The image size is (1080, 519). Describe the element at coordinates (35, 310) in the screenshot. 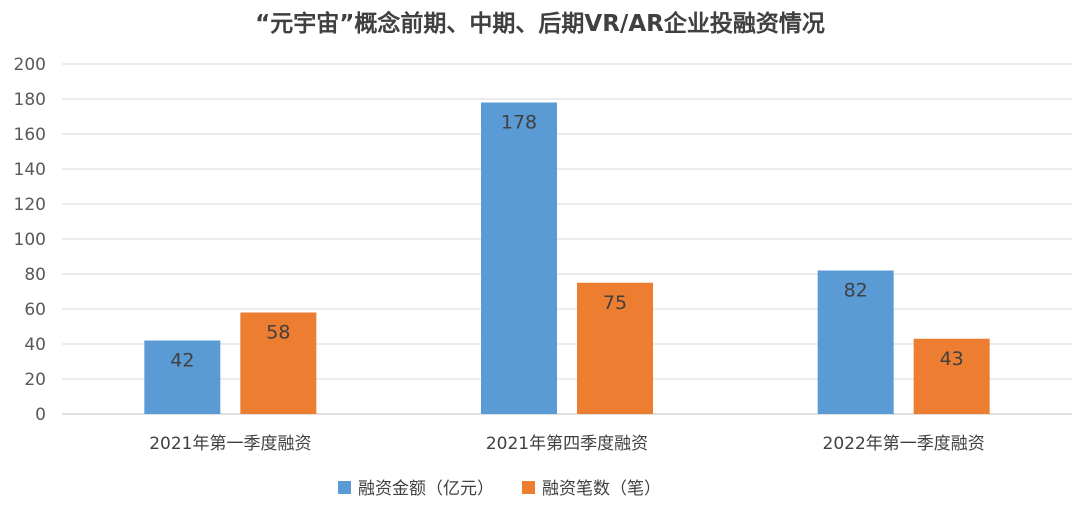

I see `y-tick-label: 60` at that location.